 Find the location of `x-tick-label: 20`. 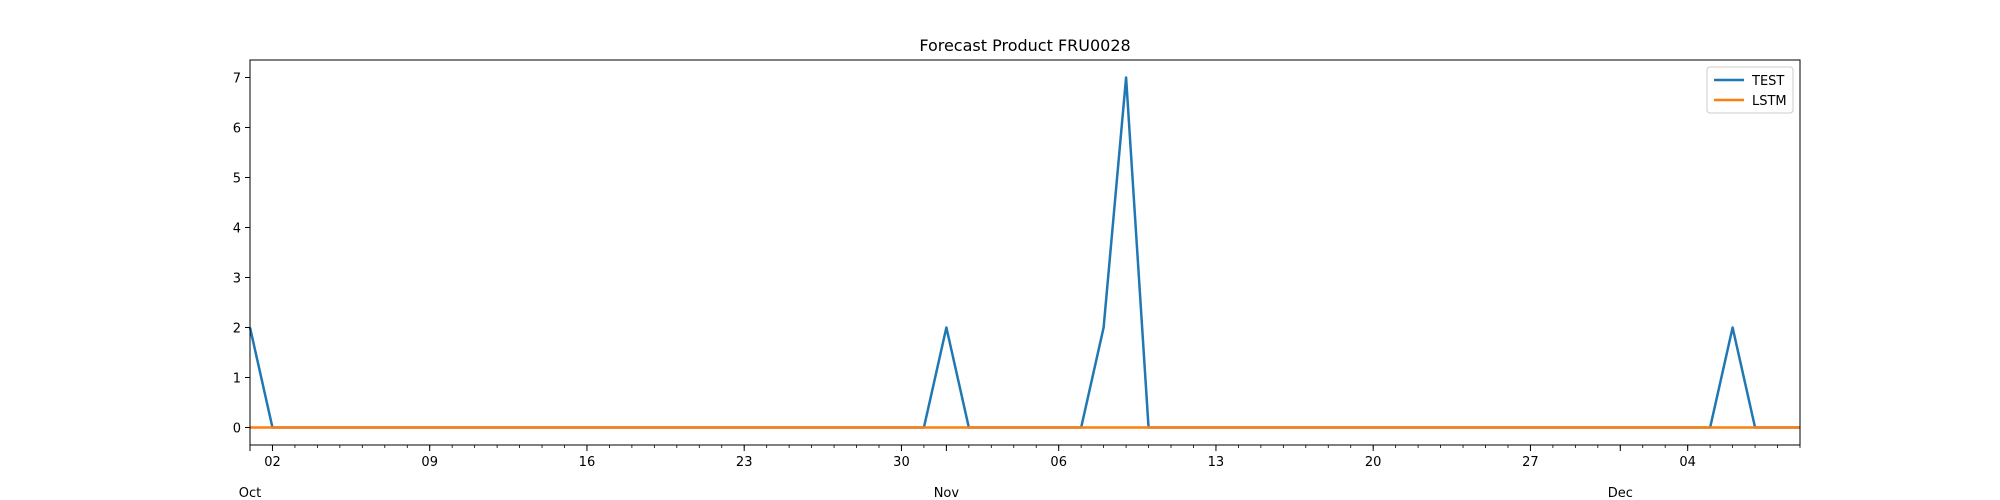

x-tick-label: 20 is located at coordinates (1373, 462).